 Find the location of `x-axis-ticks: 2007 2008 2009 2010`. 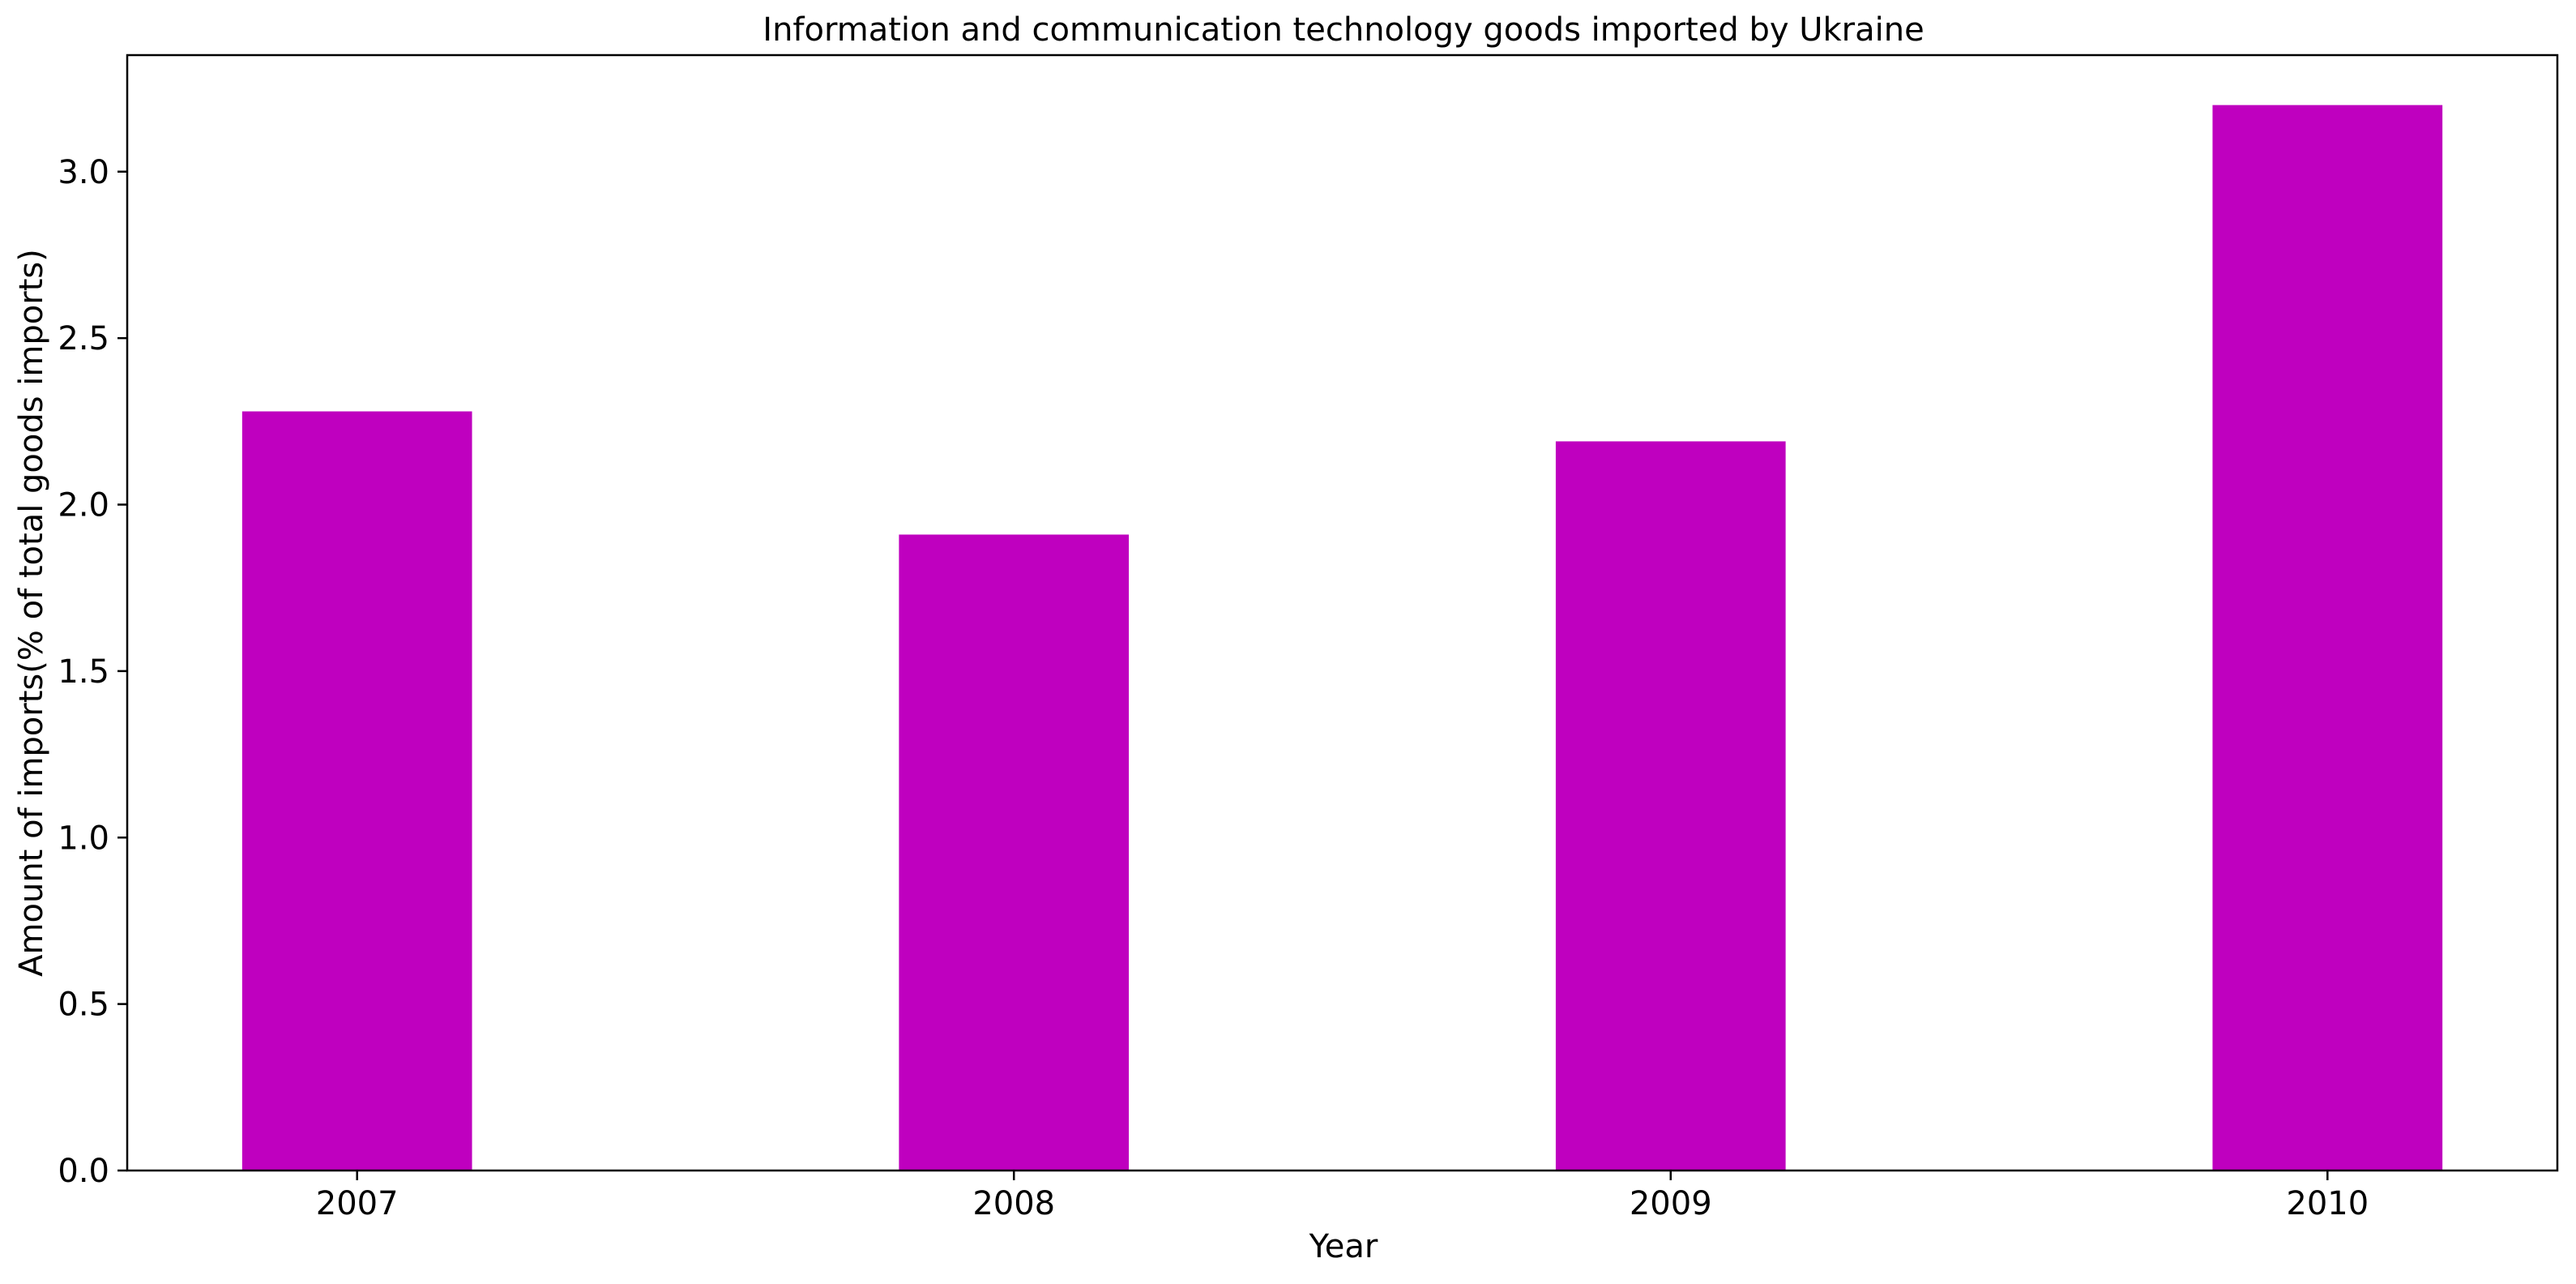

x-axis-ticks: 2007 2008 2009 2010 is located at coordinates (1342, 1196).